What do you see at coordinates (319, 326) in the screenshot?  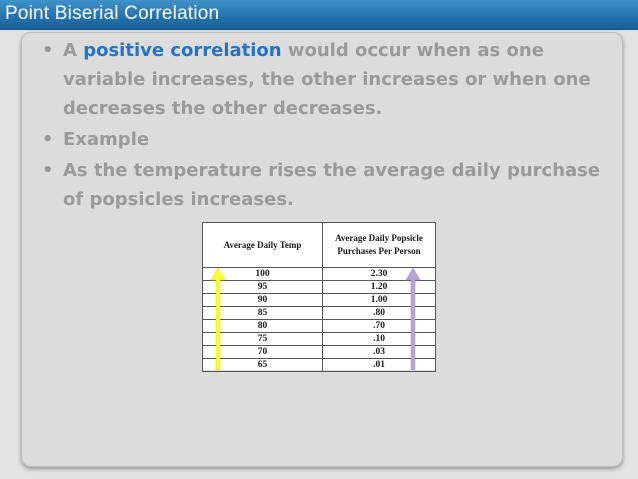 I see `table-row: 80.70` at bounding box center [319, 326].